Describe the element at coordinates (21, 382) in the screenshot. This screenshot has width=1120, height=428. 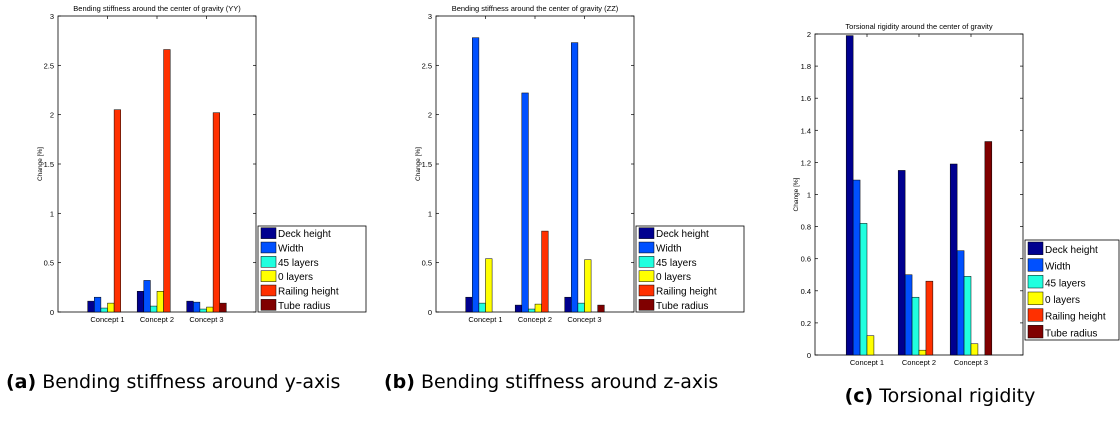
I see `caption-a-label: (a)` at that location.